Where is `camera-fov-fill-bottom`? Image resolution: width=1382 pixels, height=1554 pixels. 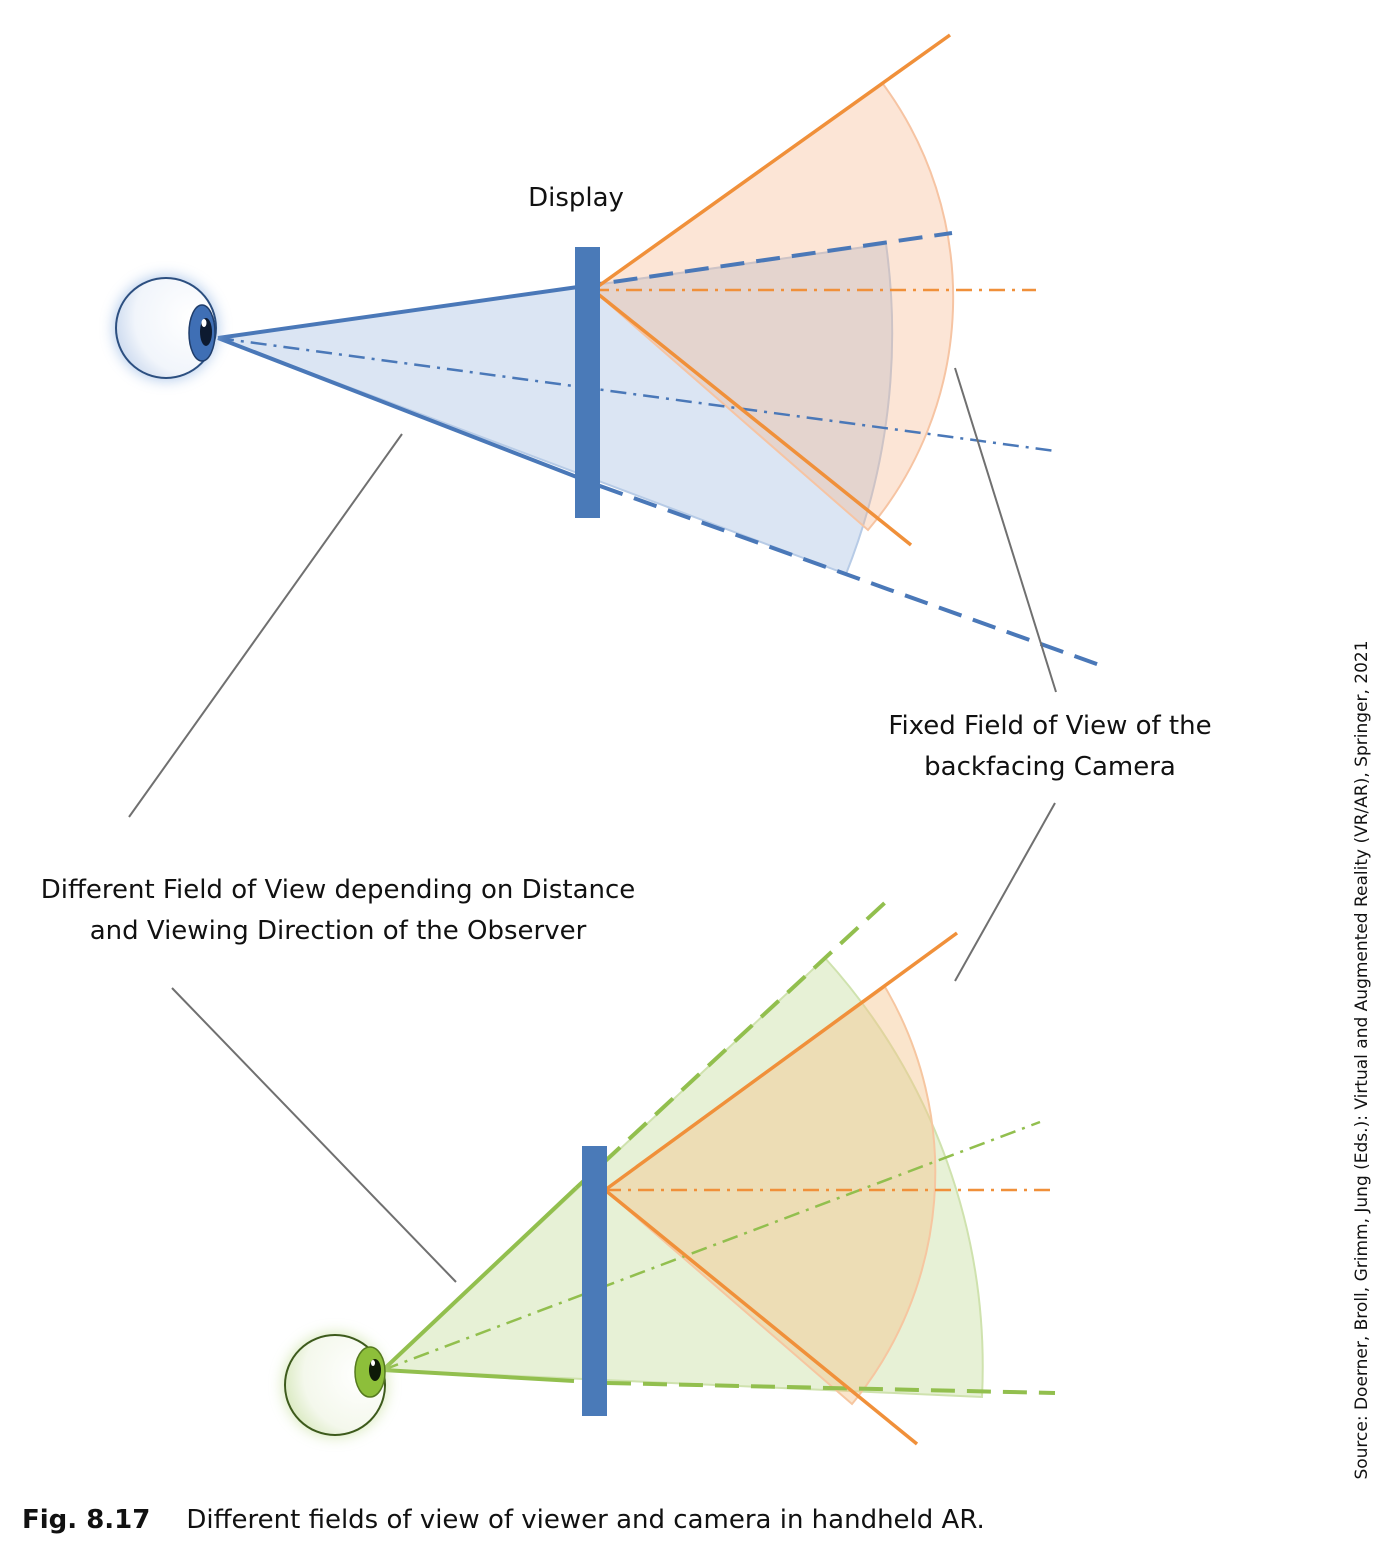
camera-fov-fill-bottom is located at coordinates (770, 1195).